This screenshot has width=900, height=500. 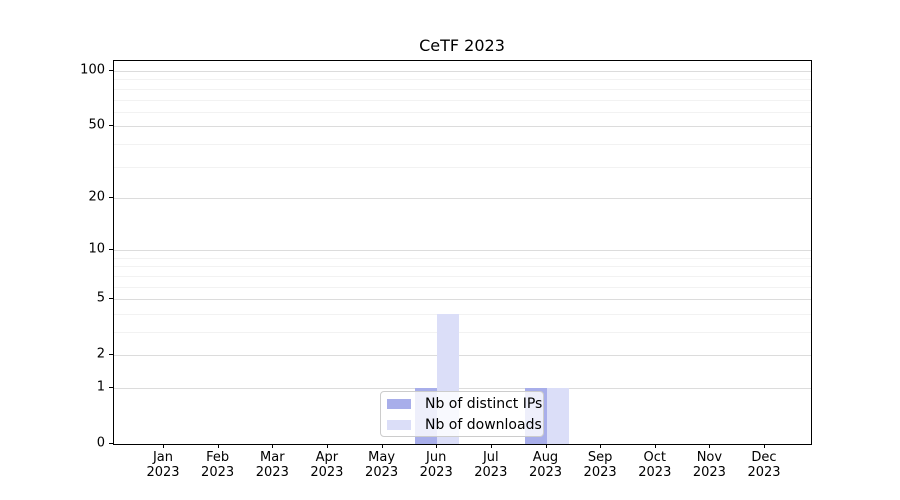 I want to click on x-tick-label: May 2023, so click(x=381, y=465).